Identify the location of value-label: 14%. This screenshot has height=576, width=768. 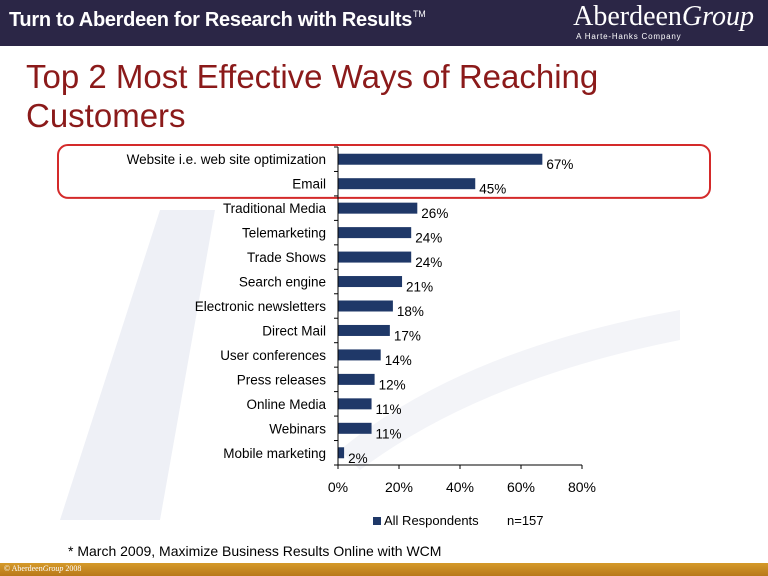
(398, 360).